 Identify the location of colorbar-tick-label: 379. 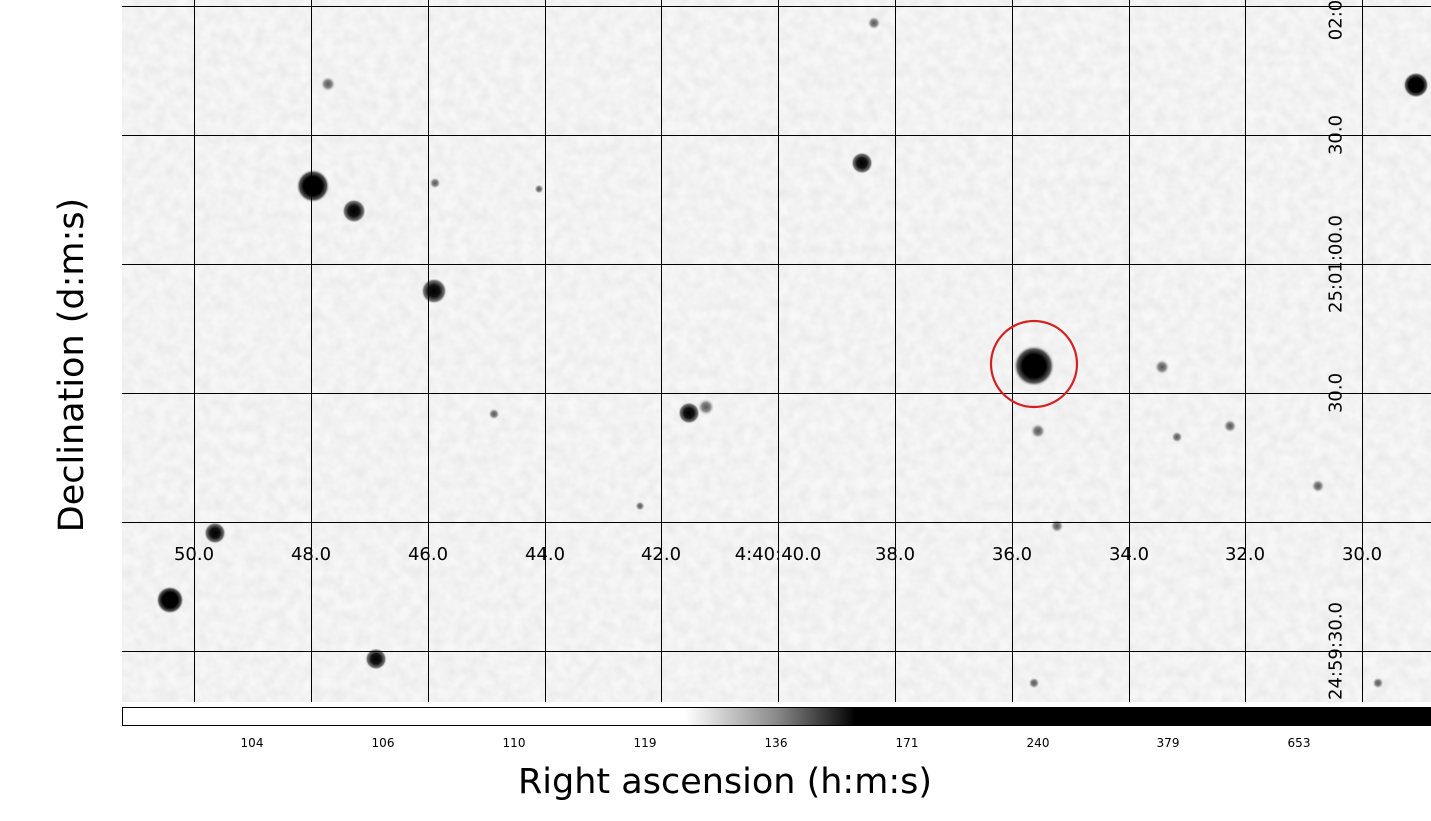
(1168, 743).